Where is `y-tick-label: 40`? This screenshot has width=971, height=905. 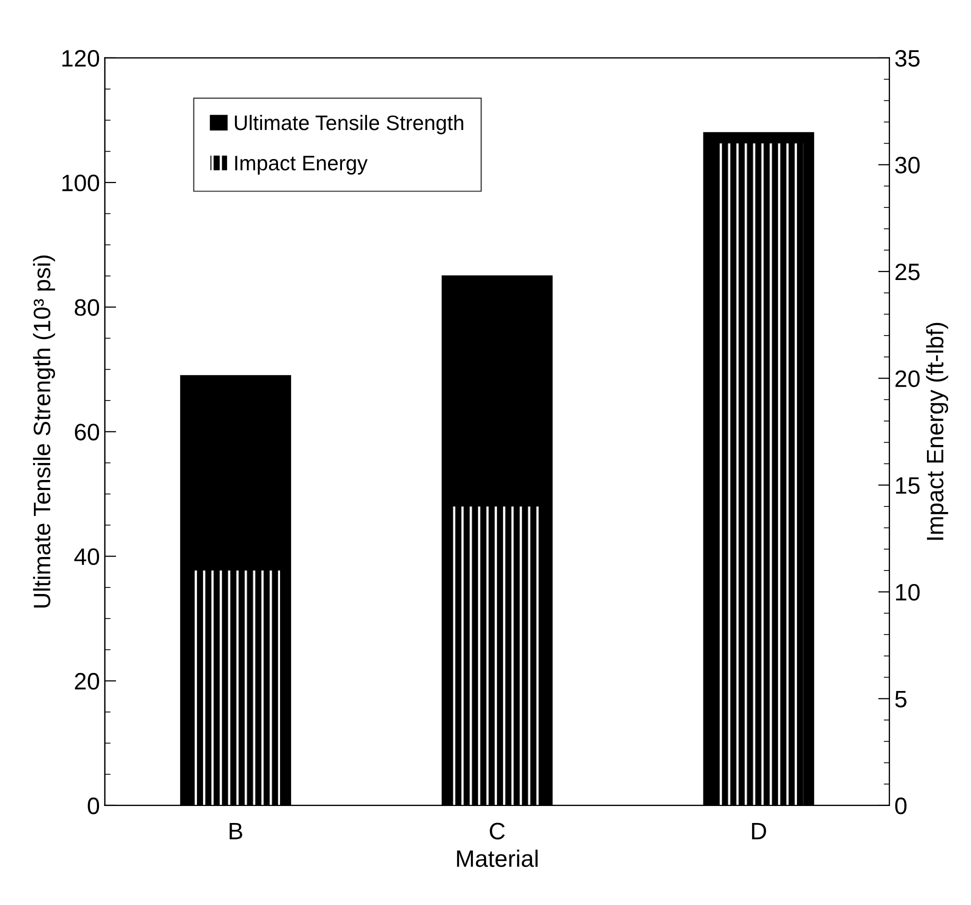
y-tick-label: 40 is located at coordinates (87, 557).